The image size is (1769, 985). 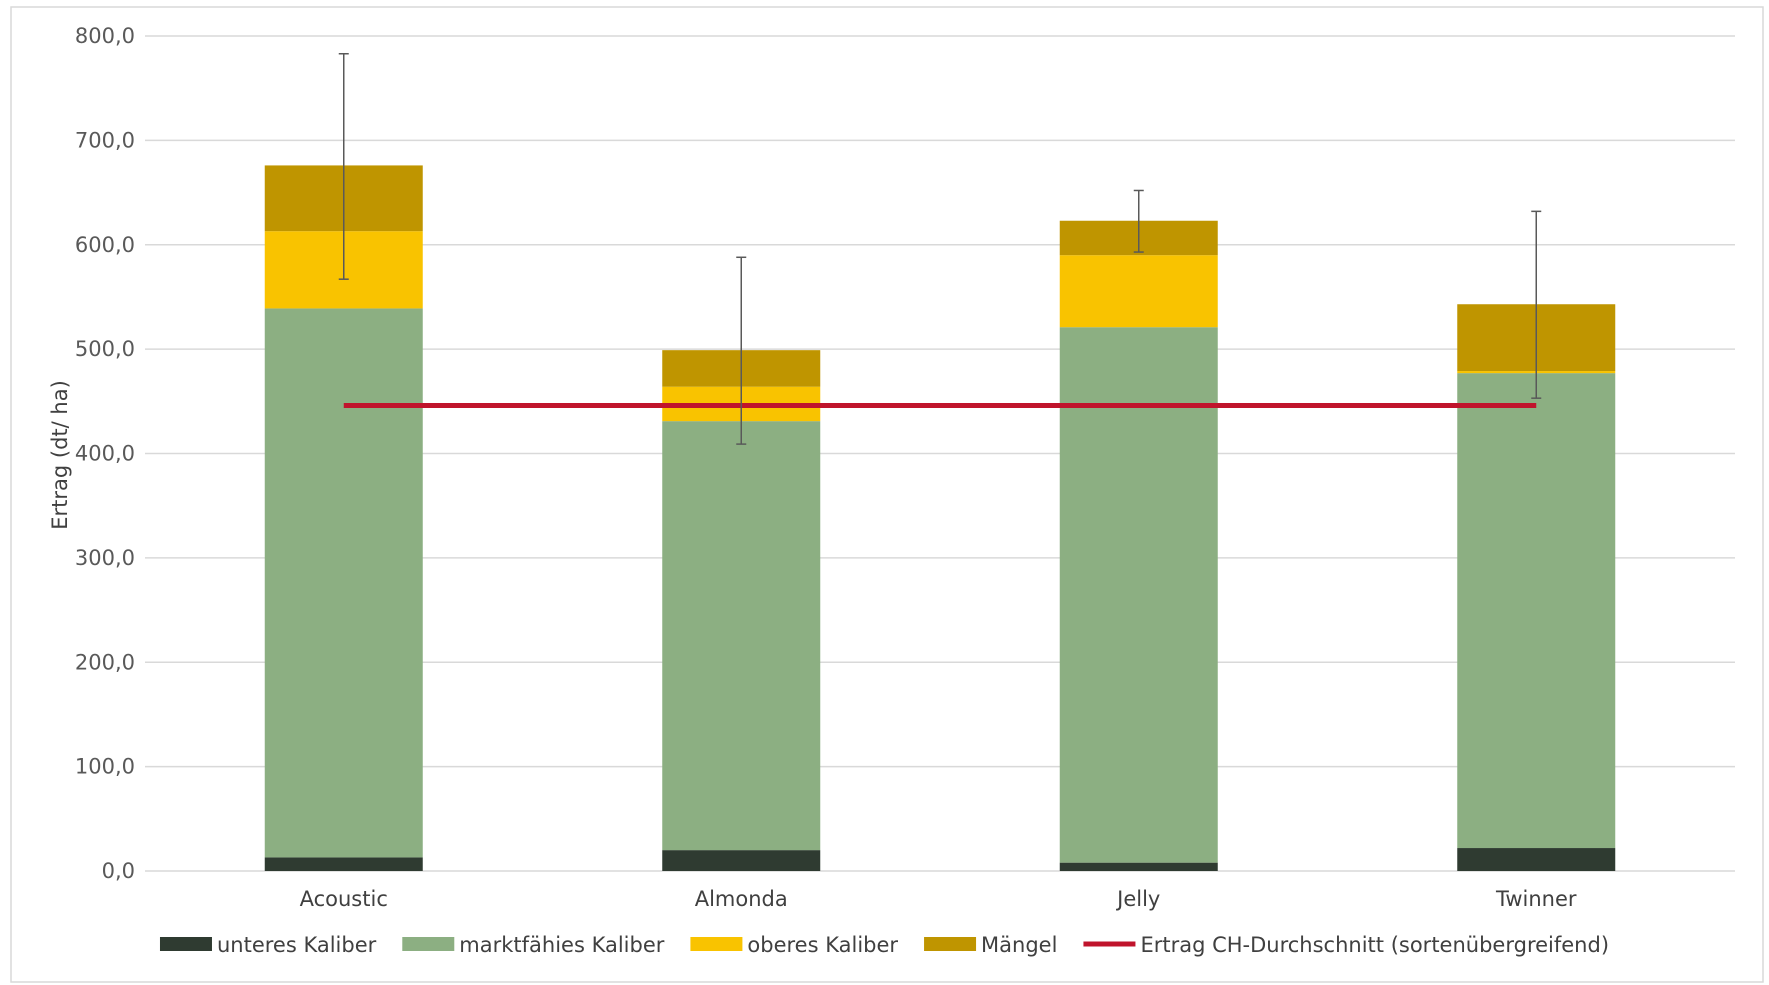 I want to click on legend-item-unteres: unteres Kaliber, so click(x=268, y=945).